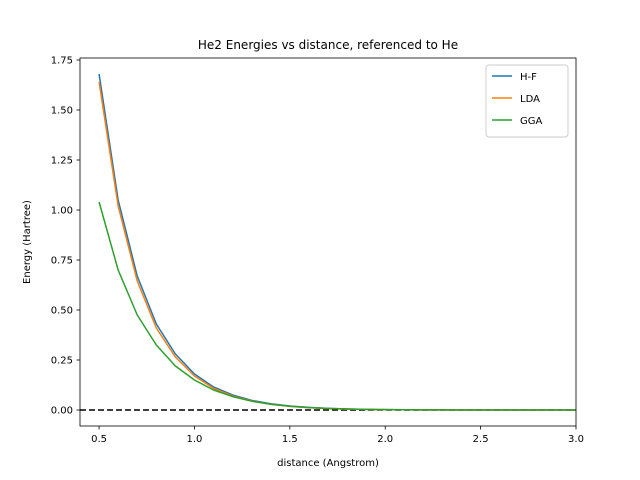  What do you see at coordinates (328, 463) in the screenshot?
I see `x-axis-label: distance (Angstrom)` at bounding box center [328, 463].